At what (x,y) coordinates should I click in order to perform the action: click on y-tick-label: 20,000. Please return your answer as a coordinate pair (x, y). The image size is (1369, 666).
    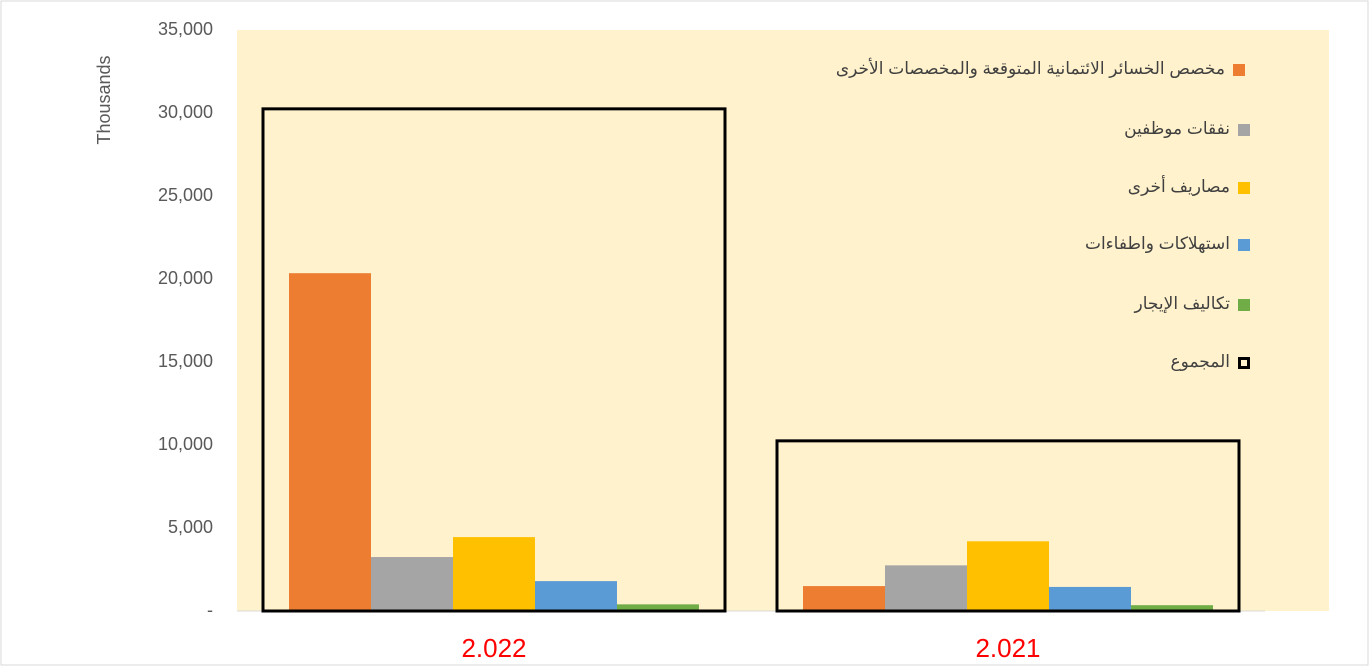
    Looking at the image, I should click on (185, 278).